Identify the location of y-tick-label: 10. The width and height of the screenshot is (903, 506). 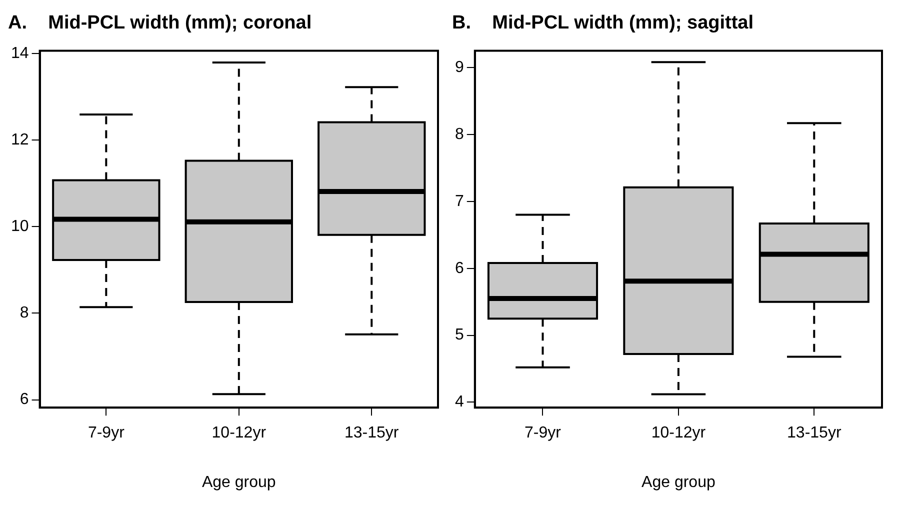
(20, 227).